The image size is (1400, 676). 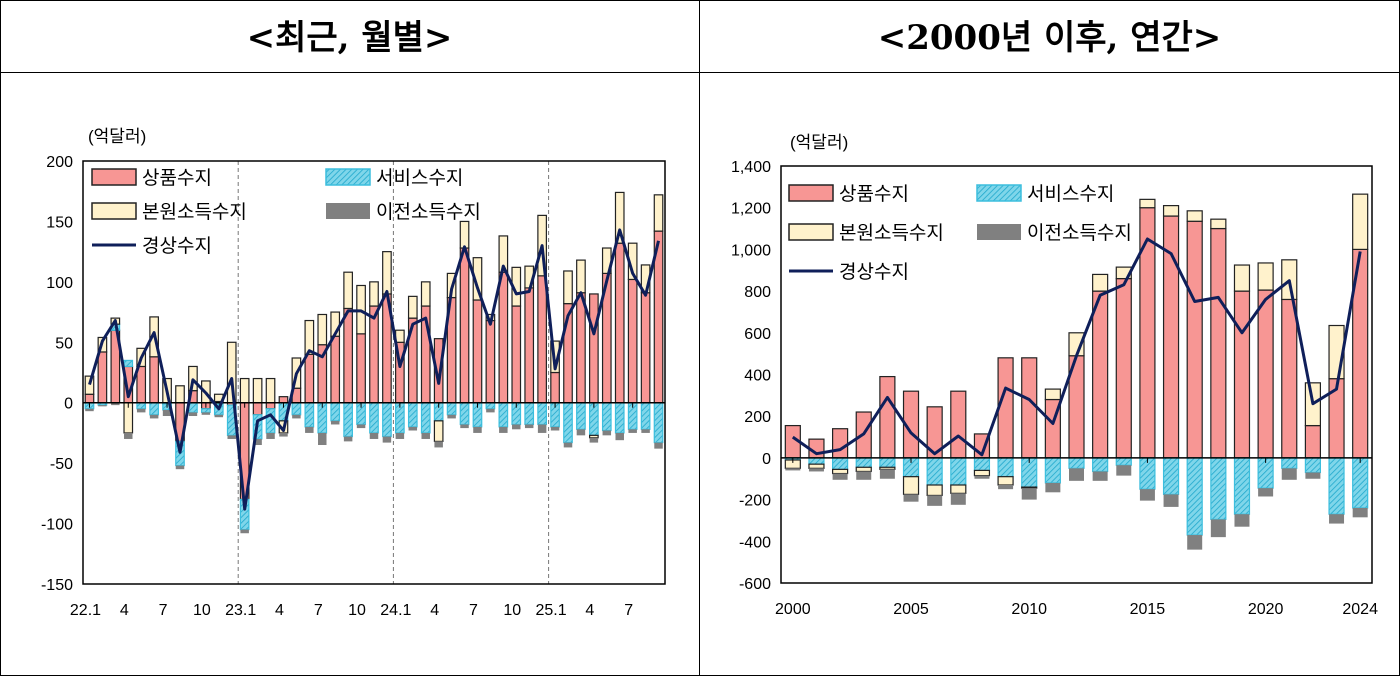 What do you see at coordinates (1337, 519) in the screenshot?
I see `bar-secondary-2023` at bounding box center [1337, 519].